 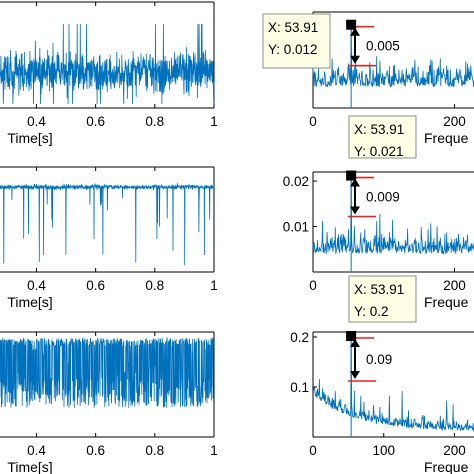 I want to click on difference-label: 0.009, so click(x=383, y=197).